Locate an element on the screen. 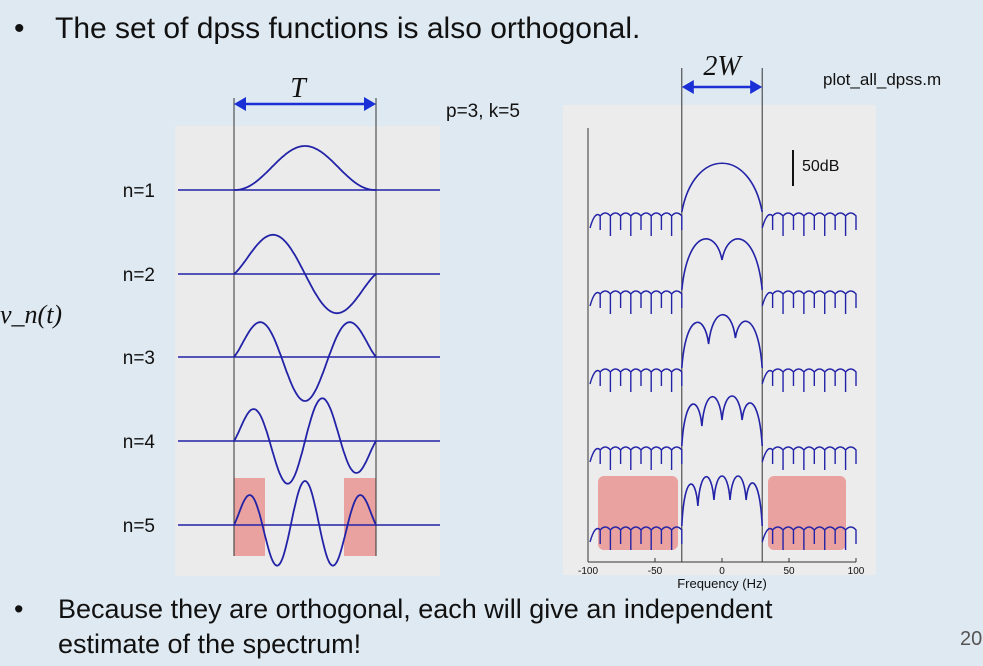  bandwidth-arrowhead-right is located at coordinates (756, 87).